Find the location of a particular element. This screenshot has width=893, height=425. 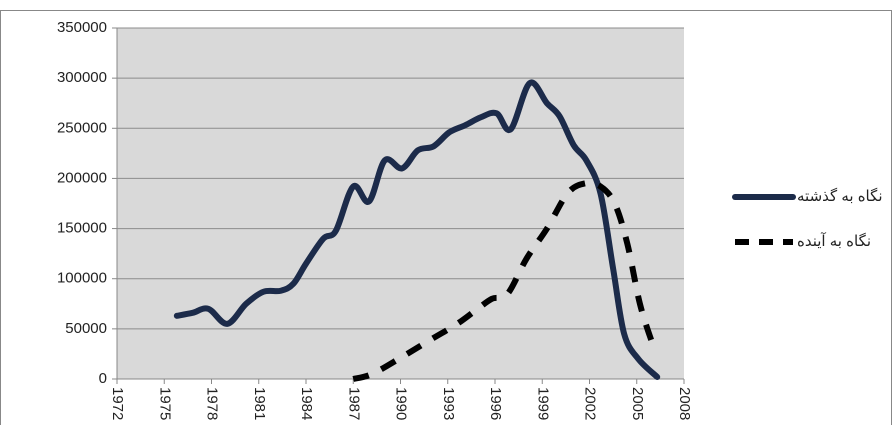

x-tick-label: 1978 is located at coordinates (212, 403).